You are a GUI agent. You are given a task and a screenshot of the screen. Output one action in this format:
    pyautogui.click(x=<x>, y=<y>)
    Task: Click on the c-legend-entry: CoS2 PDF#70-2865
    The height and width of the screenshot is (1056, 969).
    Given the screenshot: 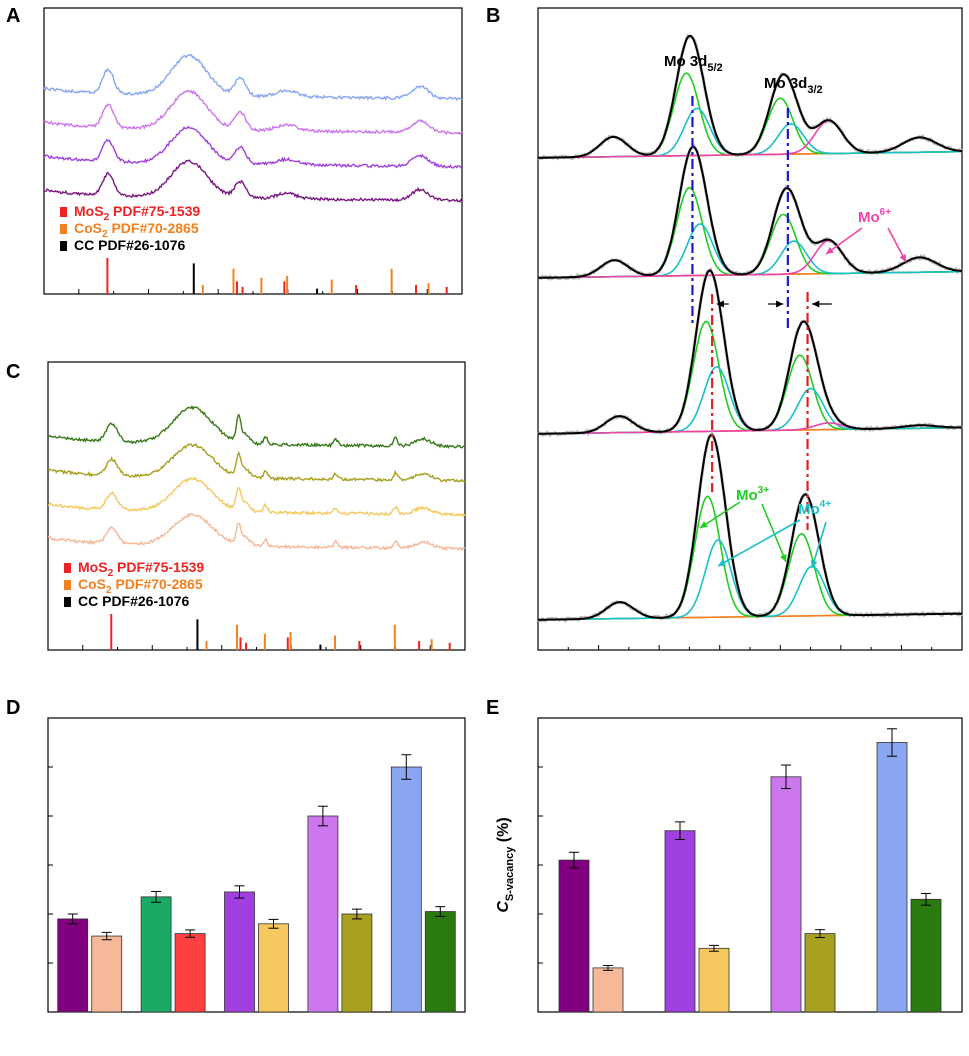 What is the action you would take?
    pyautogui.click(x=140, y=586)
    